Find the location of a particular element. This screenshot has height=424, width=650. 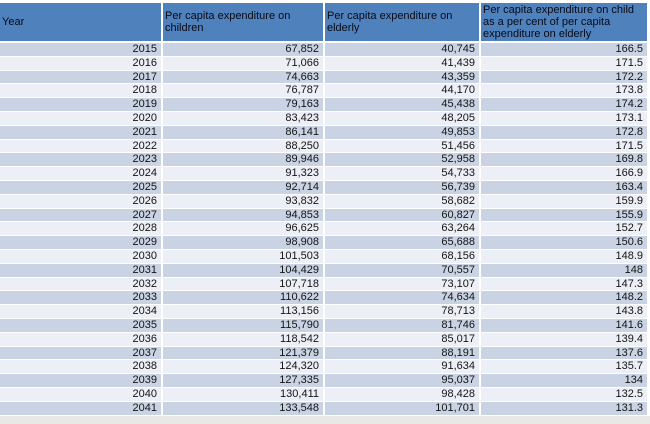

ratio-cell: 173.1 is located at coordinates (564, 118).